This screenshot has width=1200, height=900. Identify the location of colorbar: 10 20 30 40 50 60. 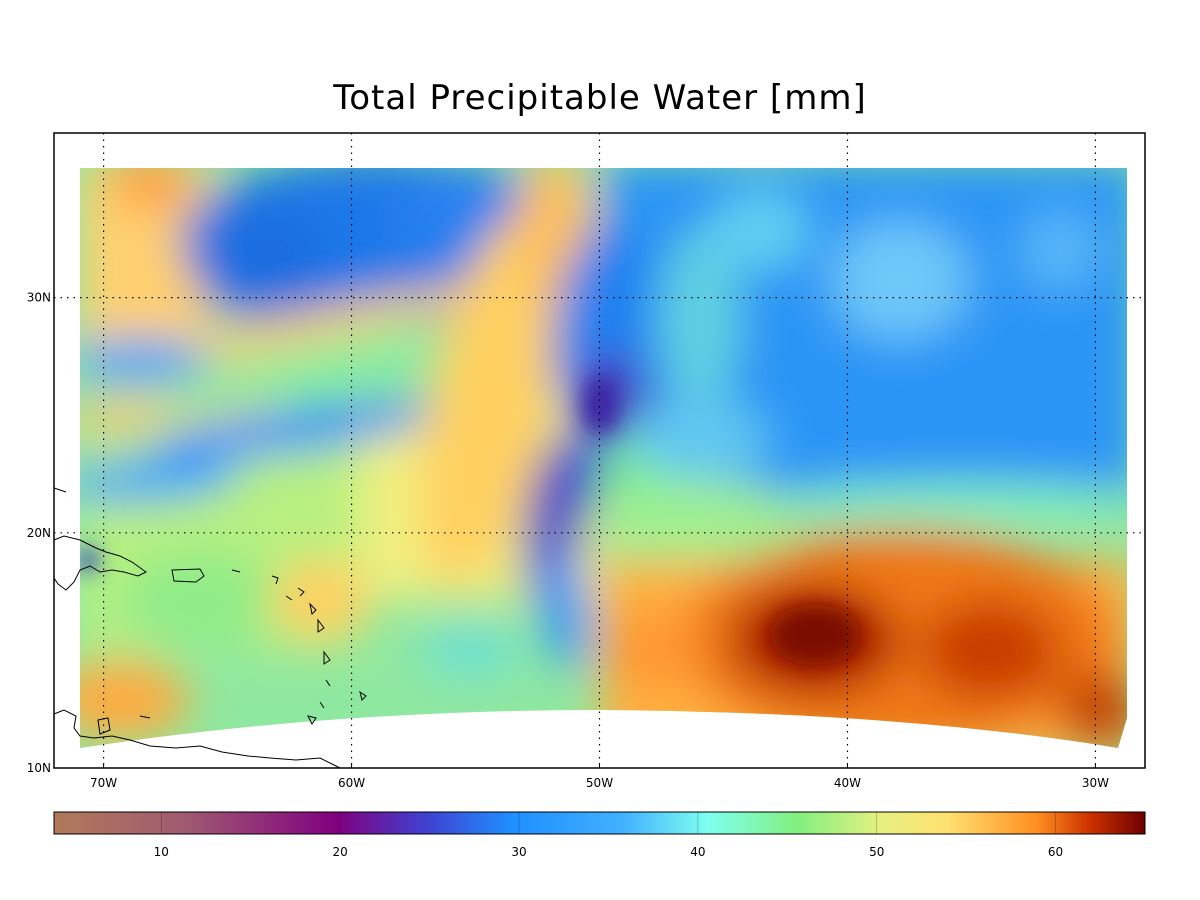
(599, 835).